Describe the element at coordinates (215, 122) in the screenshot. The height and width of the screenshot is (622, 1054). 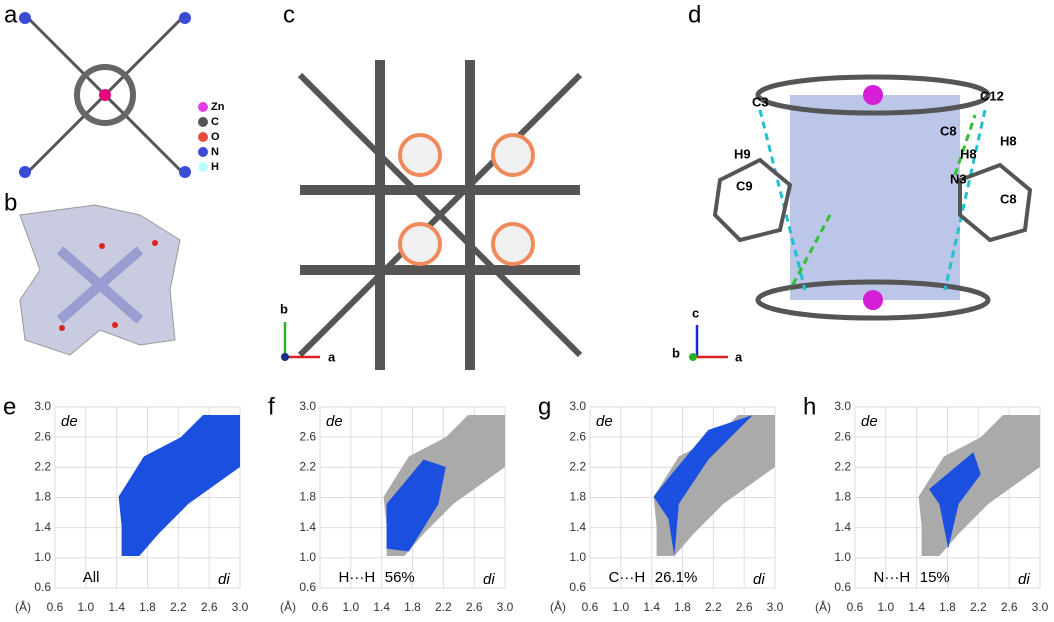
I see `legend-label: C` at that location.